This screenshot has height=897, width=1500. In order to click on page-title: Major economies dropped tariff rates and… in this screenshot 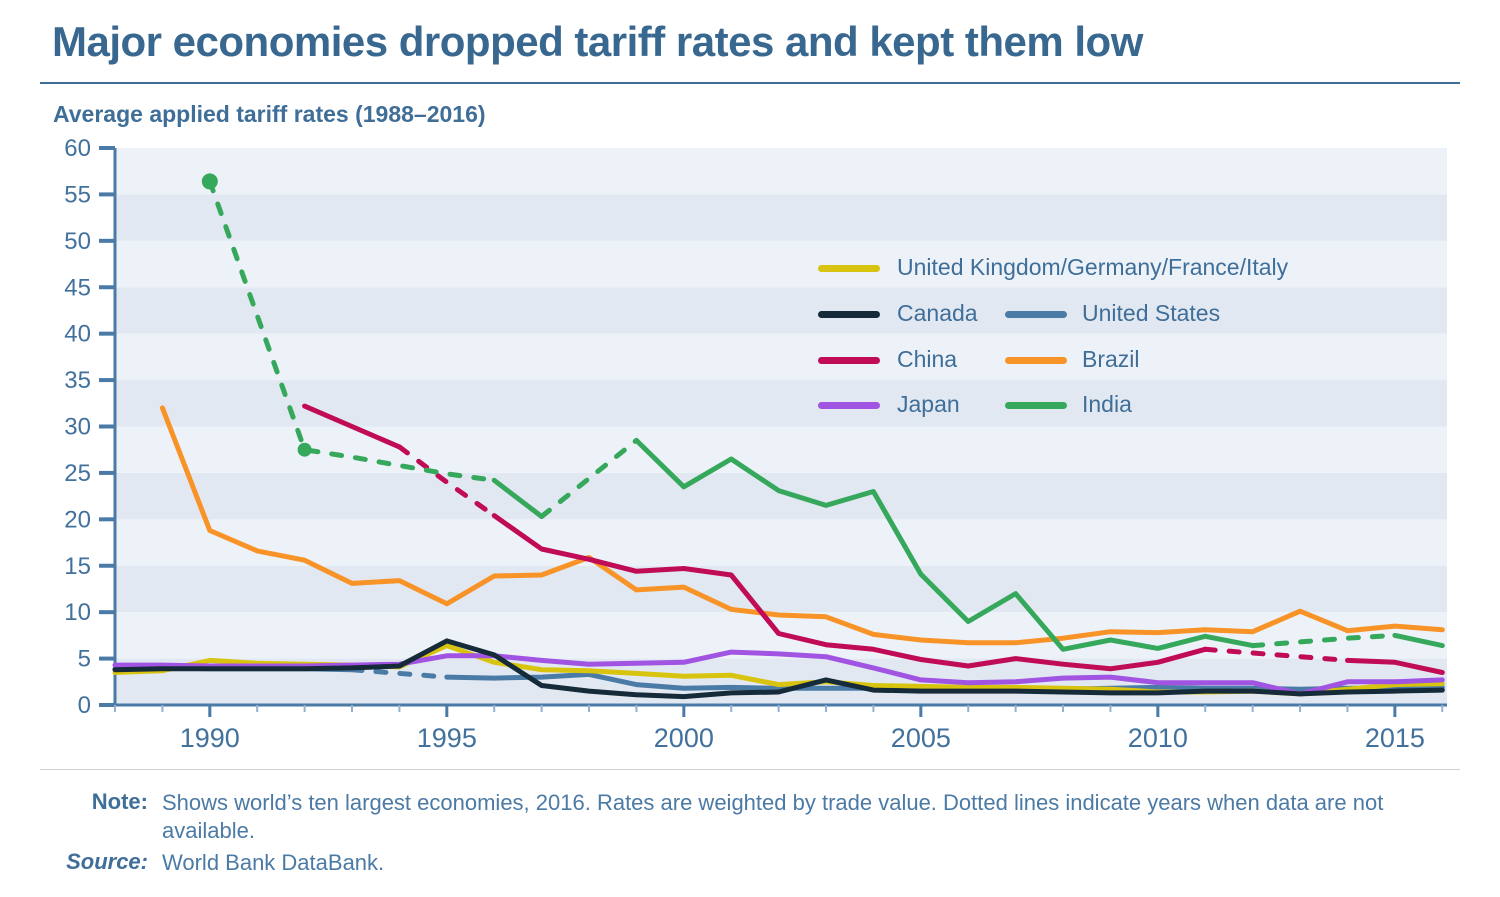, I will do `click(597, 41)`.